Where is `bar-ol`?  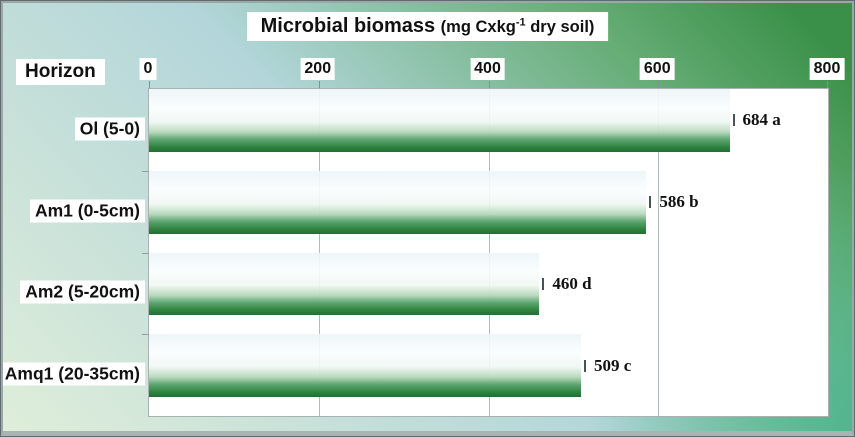
bar-ol is located at coordinates (442, 120).